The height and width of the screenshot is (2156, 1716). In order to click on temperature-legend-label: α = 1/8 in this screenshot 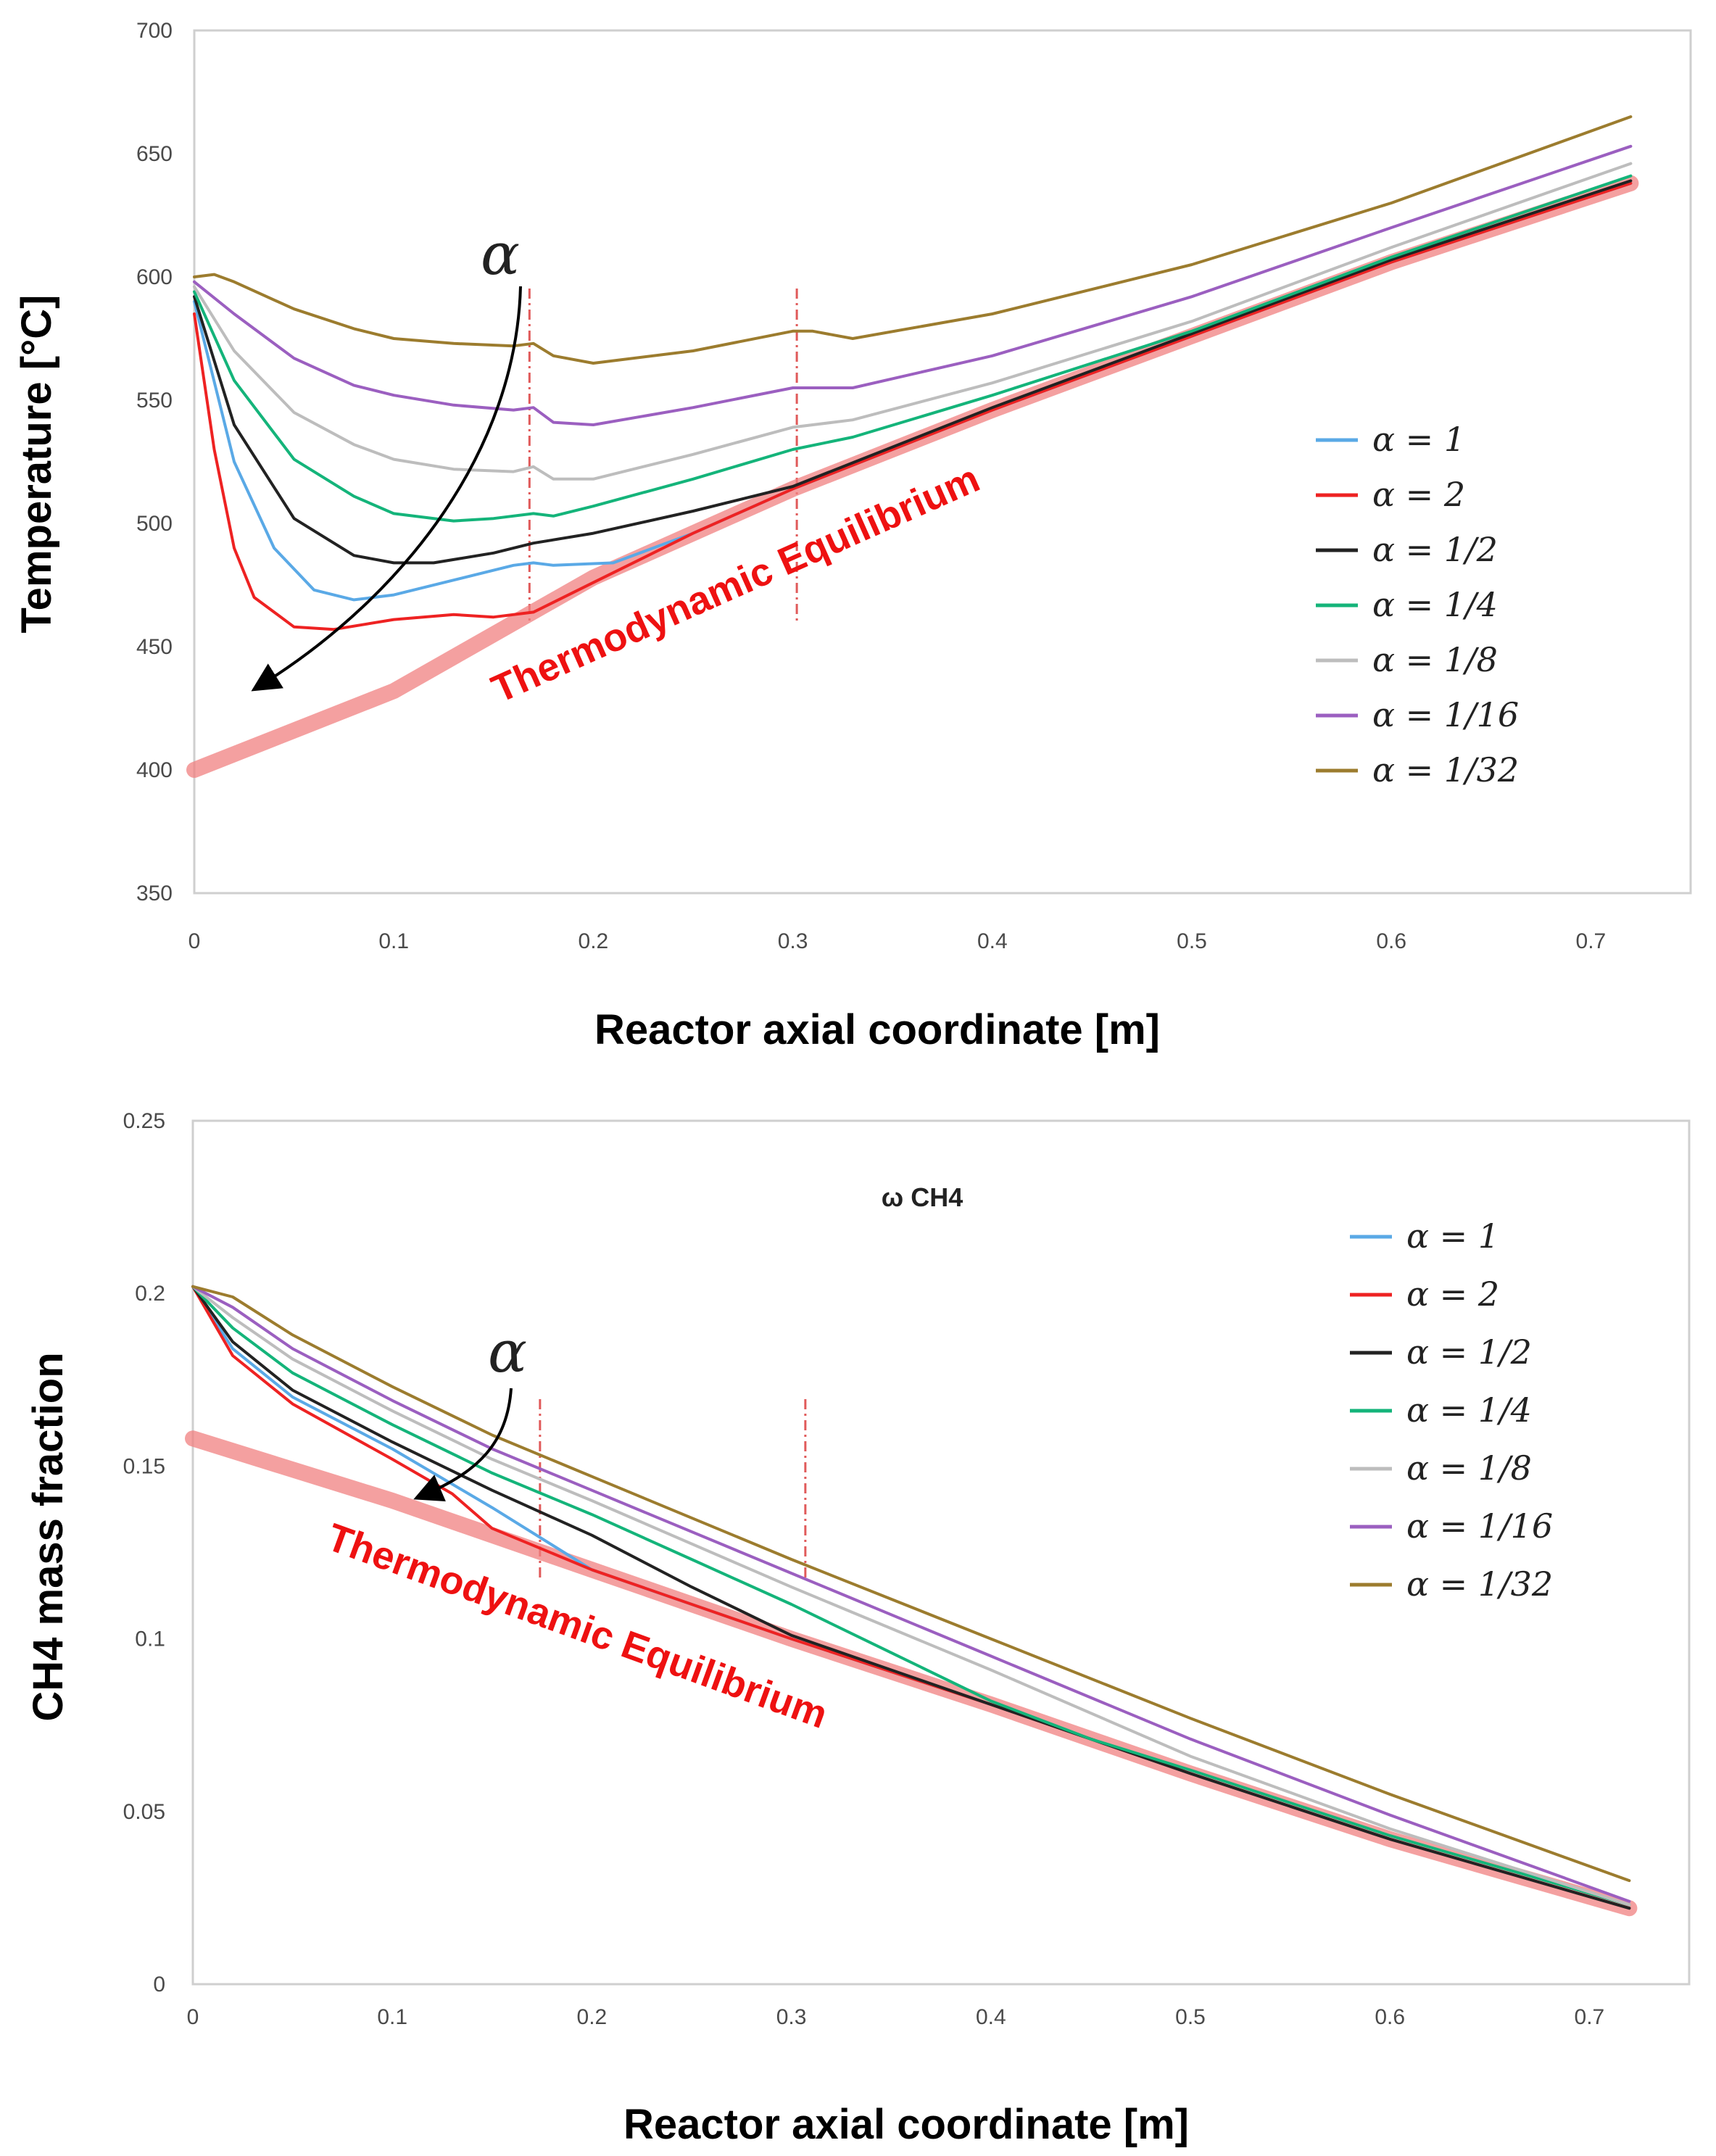, I will do `click(1435, 659)`.